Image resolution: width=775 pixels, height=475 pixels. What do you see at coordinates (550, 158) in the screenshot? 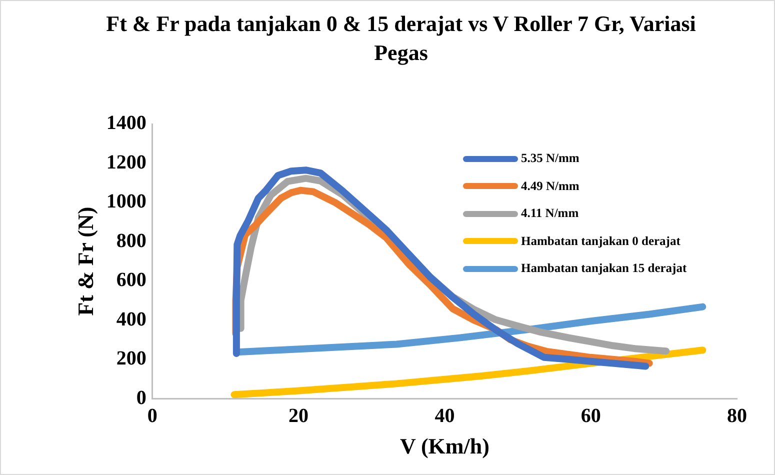
I see `legend-label: 5.35 N/mm` at bounding box center [550, 158].